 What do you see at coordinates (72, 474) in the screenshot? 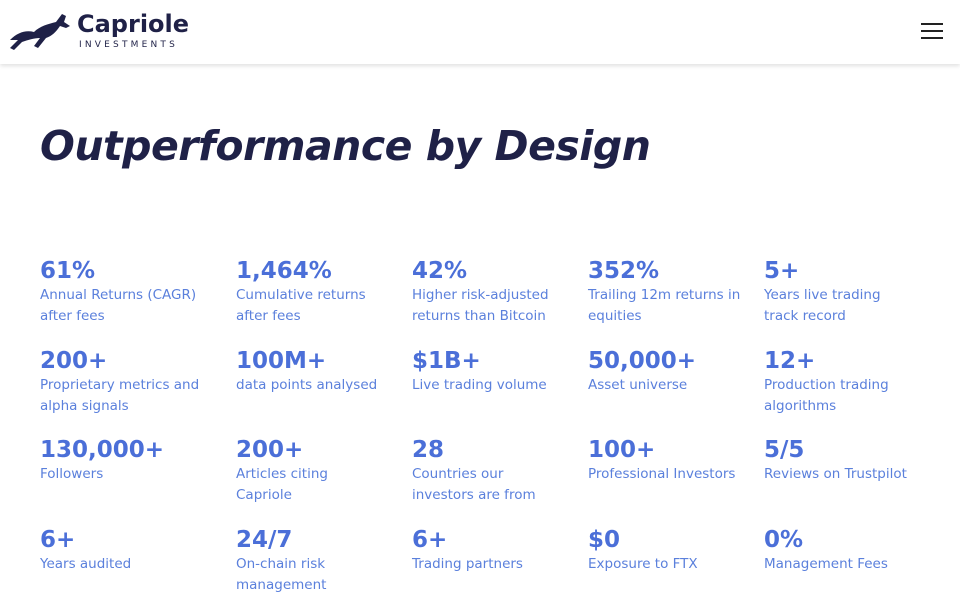
I see `stat-label: Followers` at bounding box center [72, 474].